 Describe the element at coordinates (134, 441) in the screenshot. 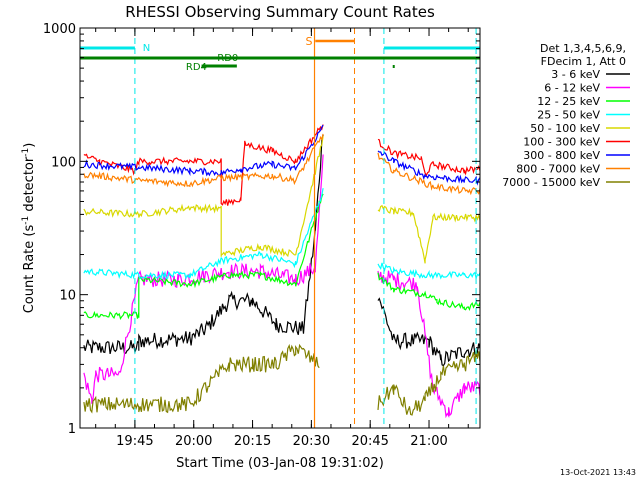

I see `x-tick-label: 19:45` at that location.